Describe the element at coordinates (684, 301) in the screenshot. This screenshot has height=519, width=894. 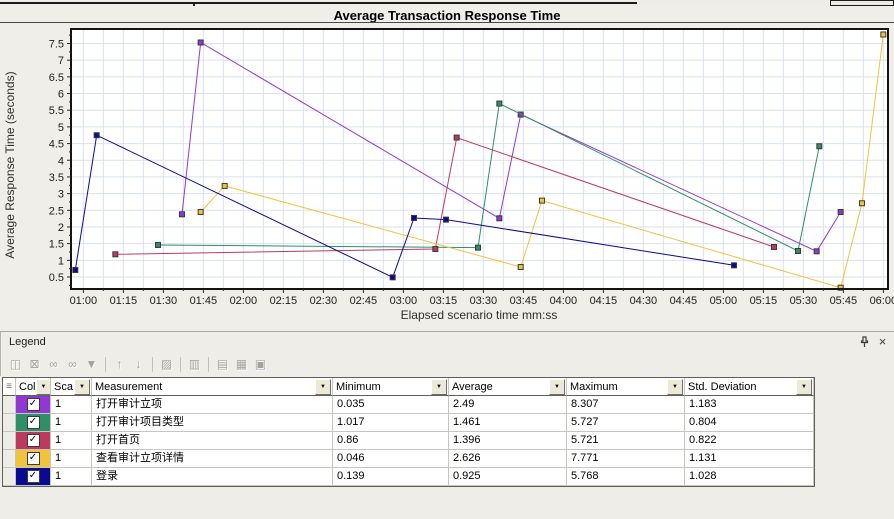
I see `x-tick-label: 04:45` at that location.